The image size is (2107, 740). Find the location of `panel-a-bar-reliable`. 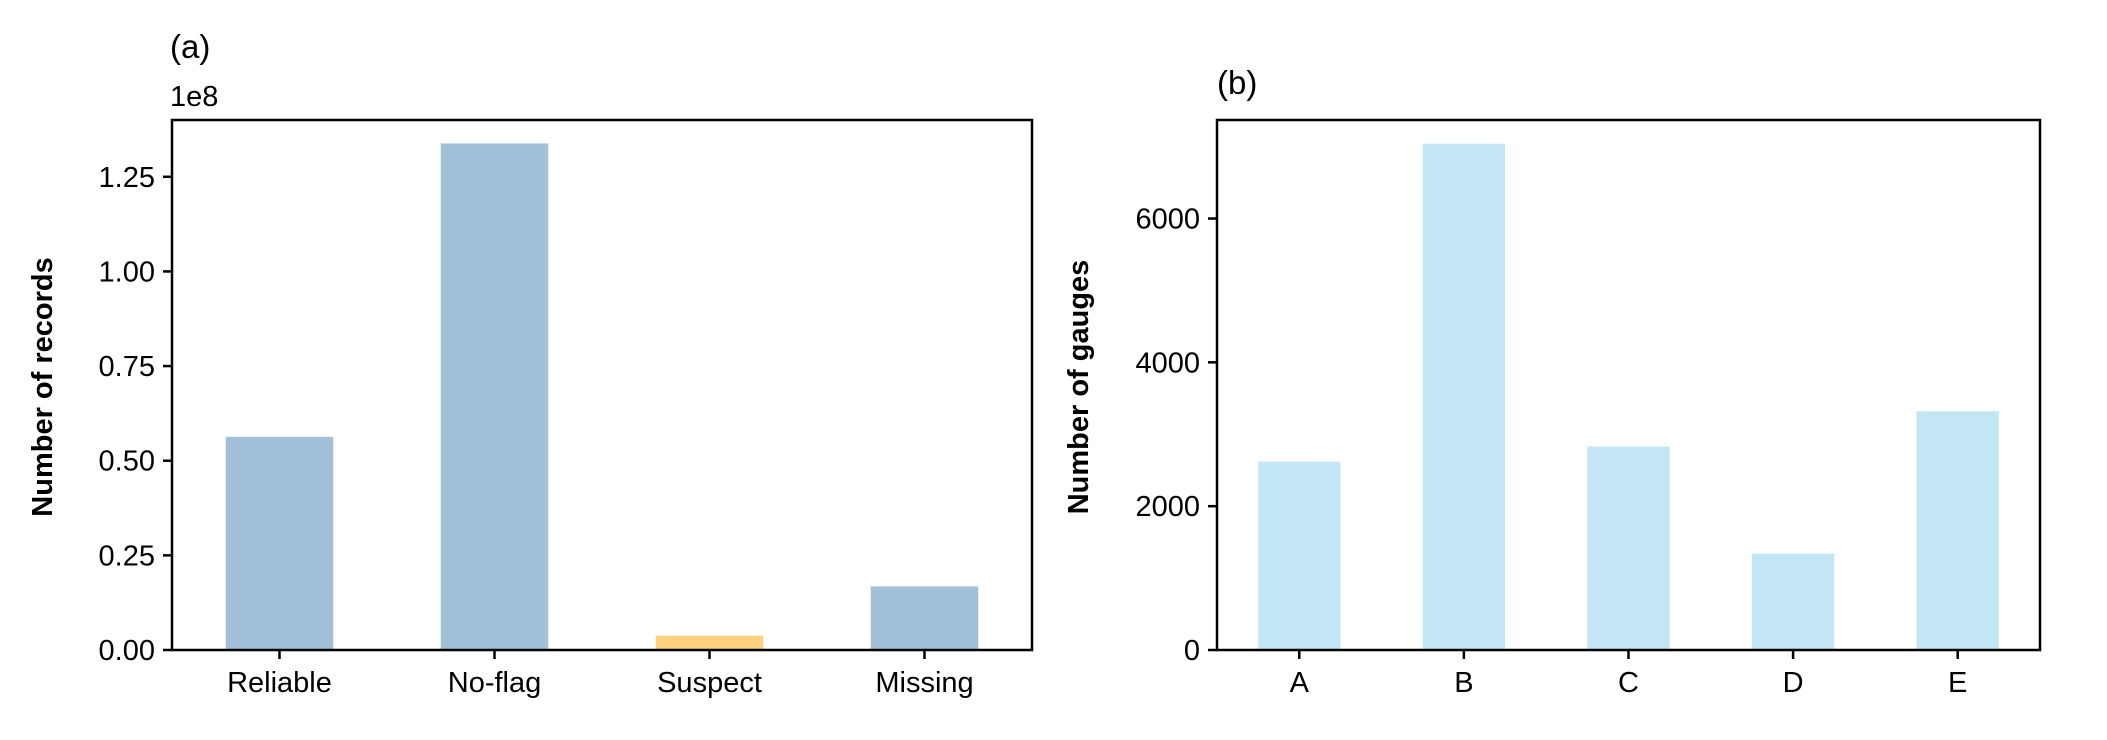

panel-a-bar-reliable is located at coordinates (279, 543).